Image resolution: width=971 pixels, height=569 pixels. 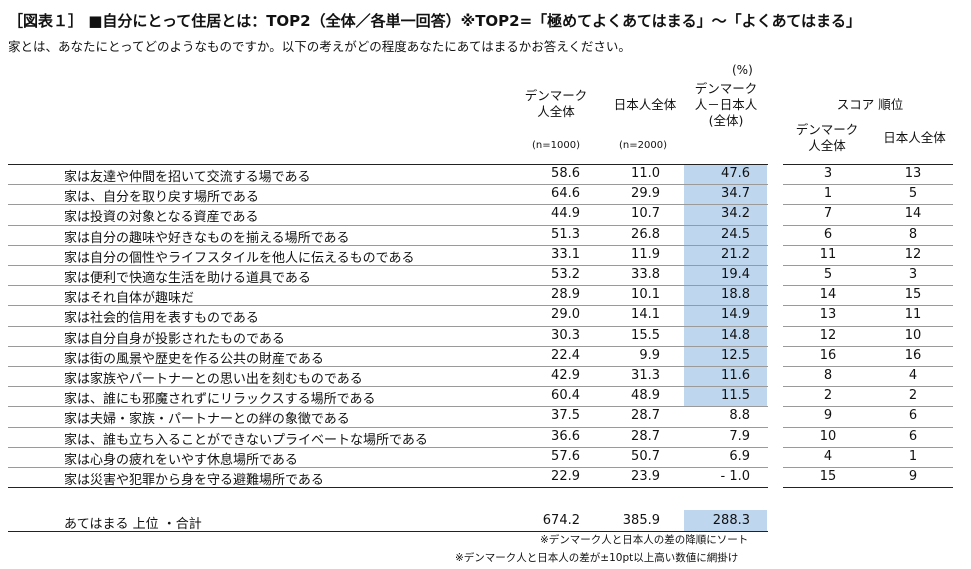 What do you see at coordinates (828, 355) in the screenshot?
I see `rank-denmark: 16` at bounding box center [828, 355].